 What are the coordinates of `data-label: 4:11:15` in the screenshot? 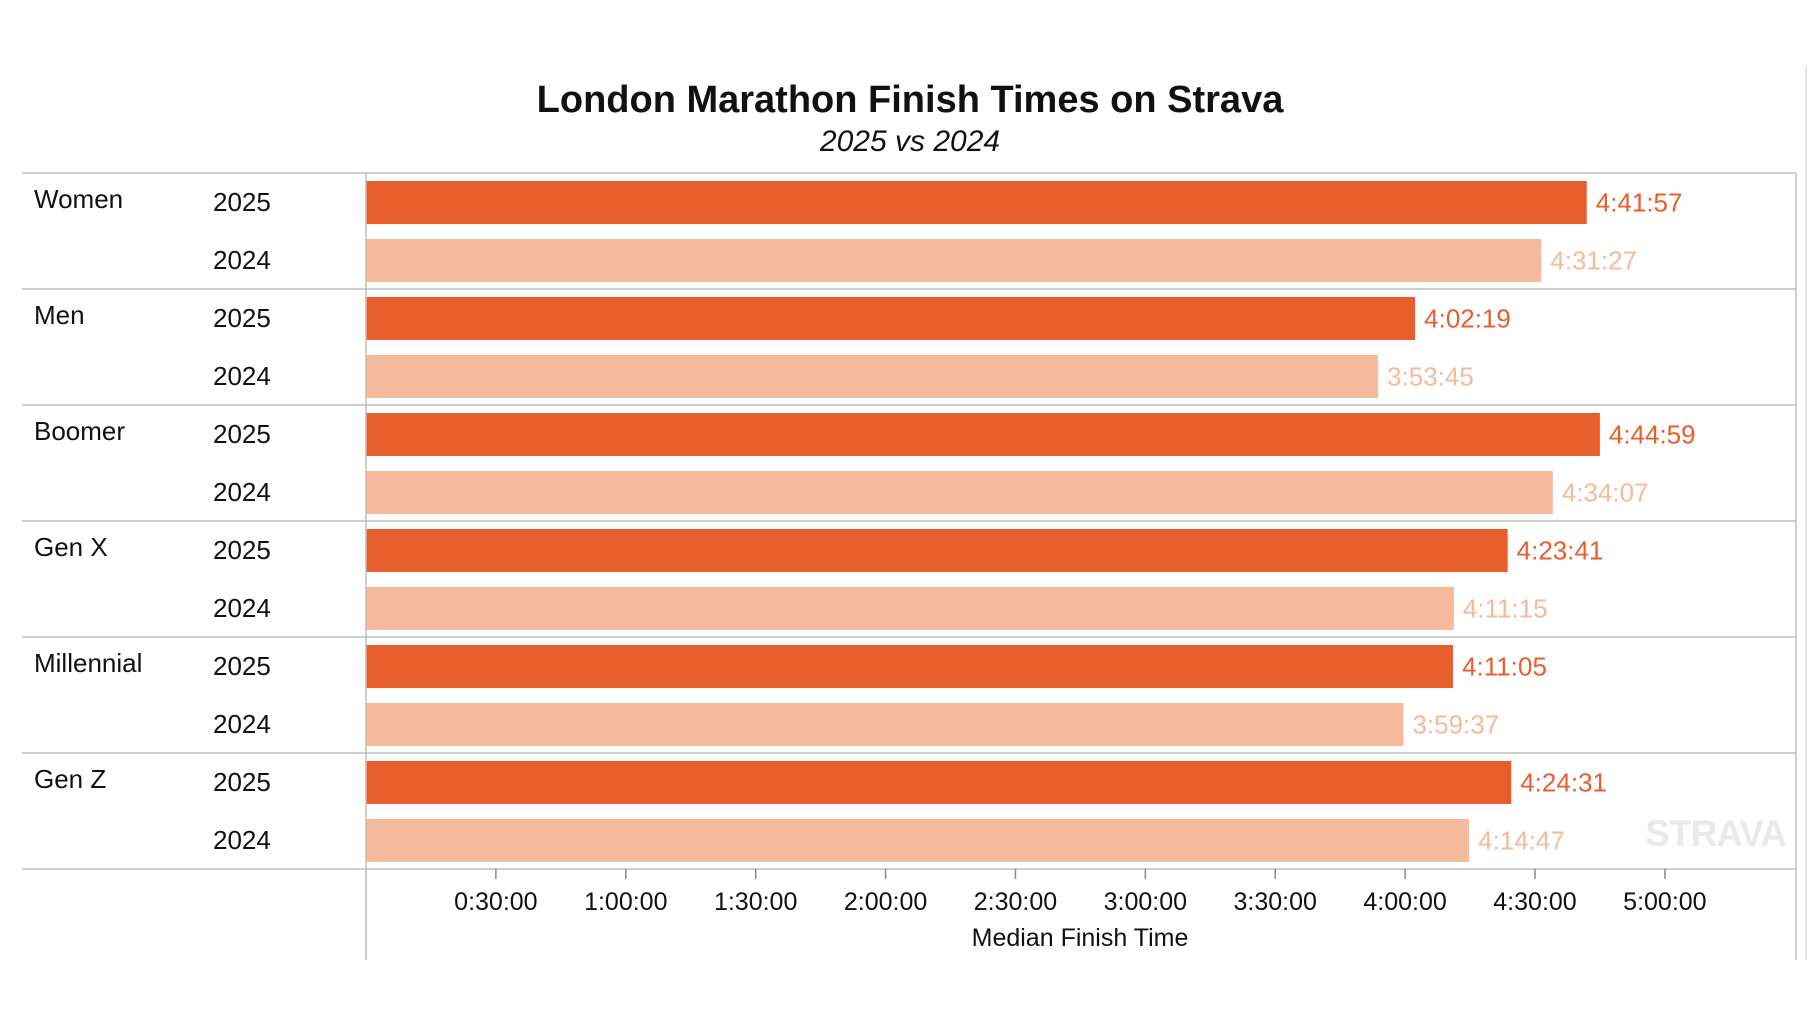 It's located at (1505, 609).